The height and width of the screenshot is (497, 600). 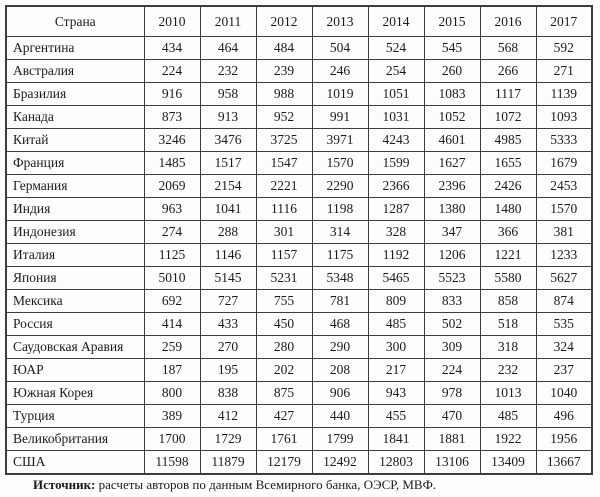 I want to click on table-row: Канада 873 913 952 991 1031 1052 1072 1093, so click(x=299, y=117).